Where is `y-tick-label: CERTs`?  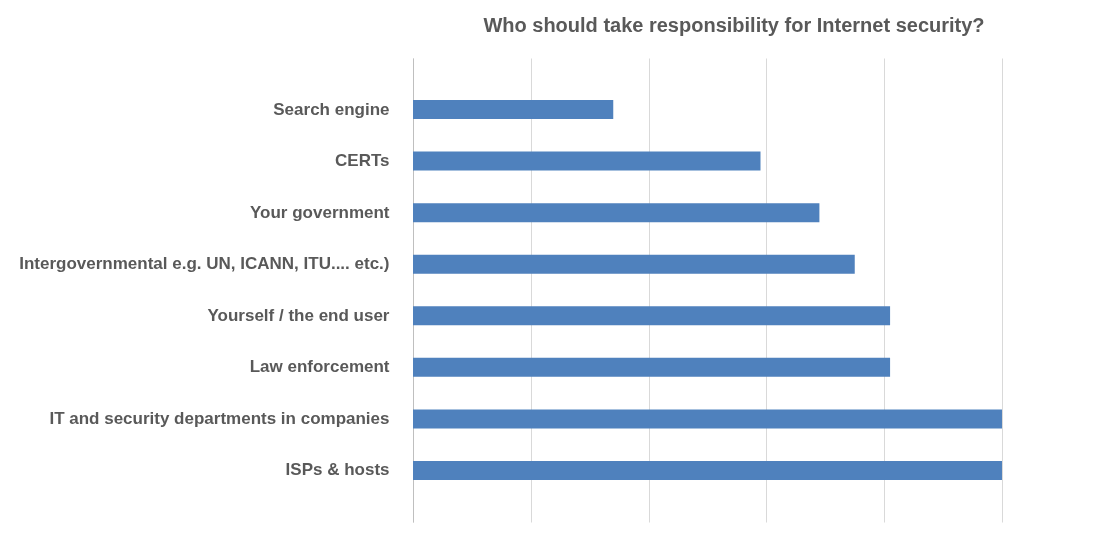
y-tick-label: CERTs is located at coordinates (362, 161).